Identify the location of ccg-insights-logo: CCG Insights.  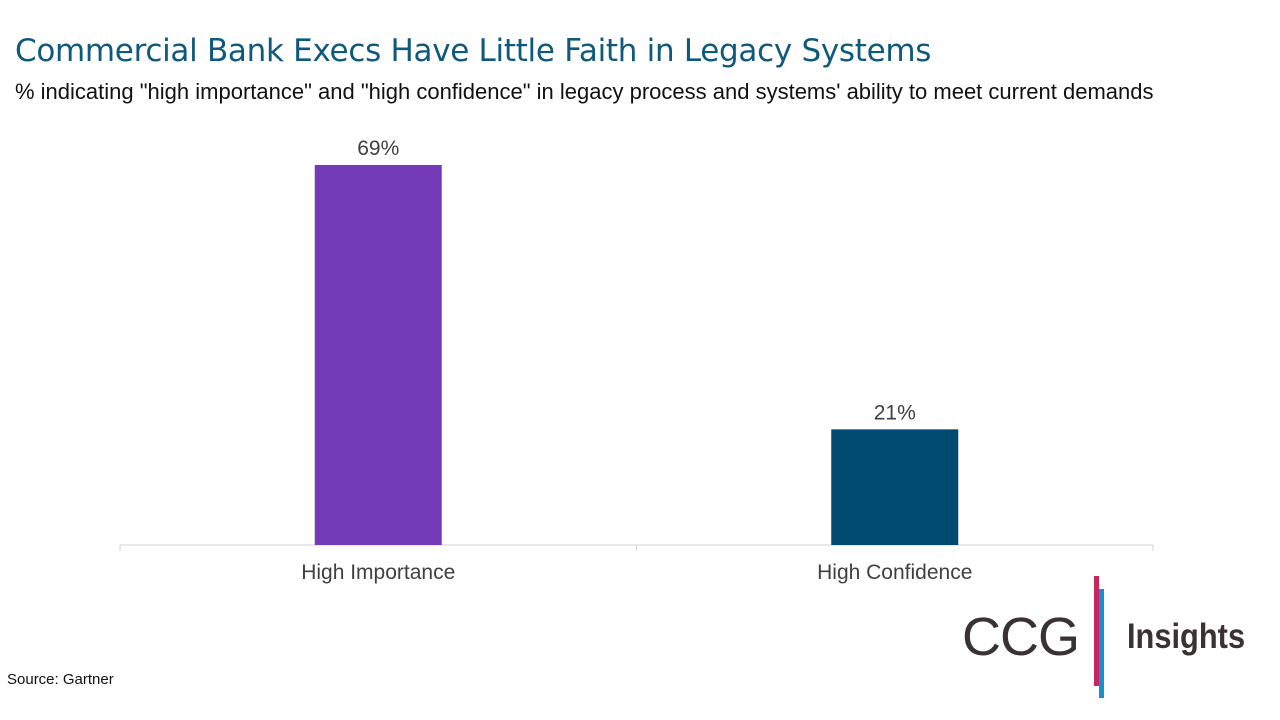
(1110, 638).